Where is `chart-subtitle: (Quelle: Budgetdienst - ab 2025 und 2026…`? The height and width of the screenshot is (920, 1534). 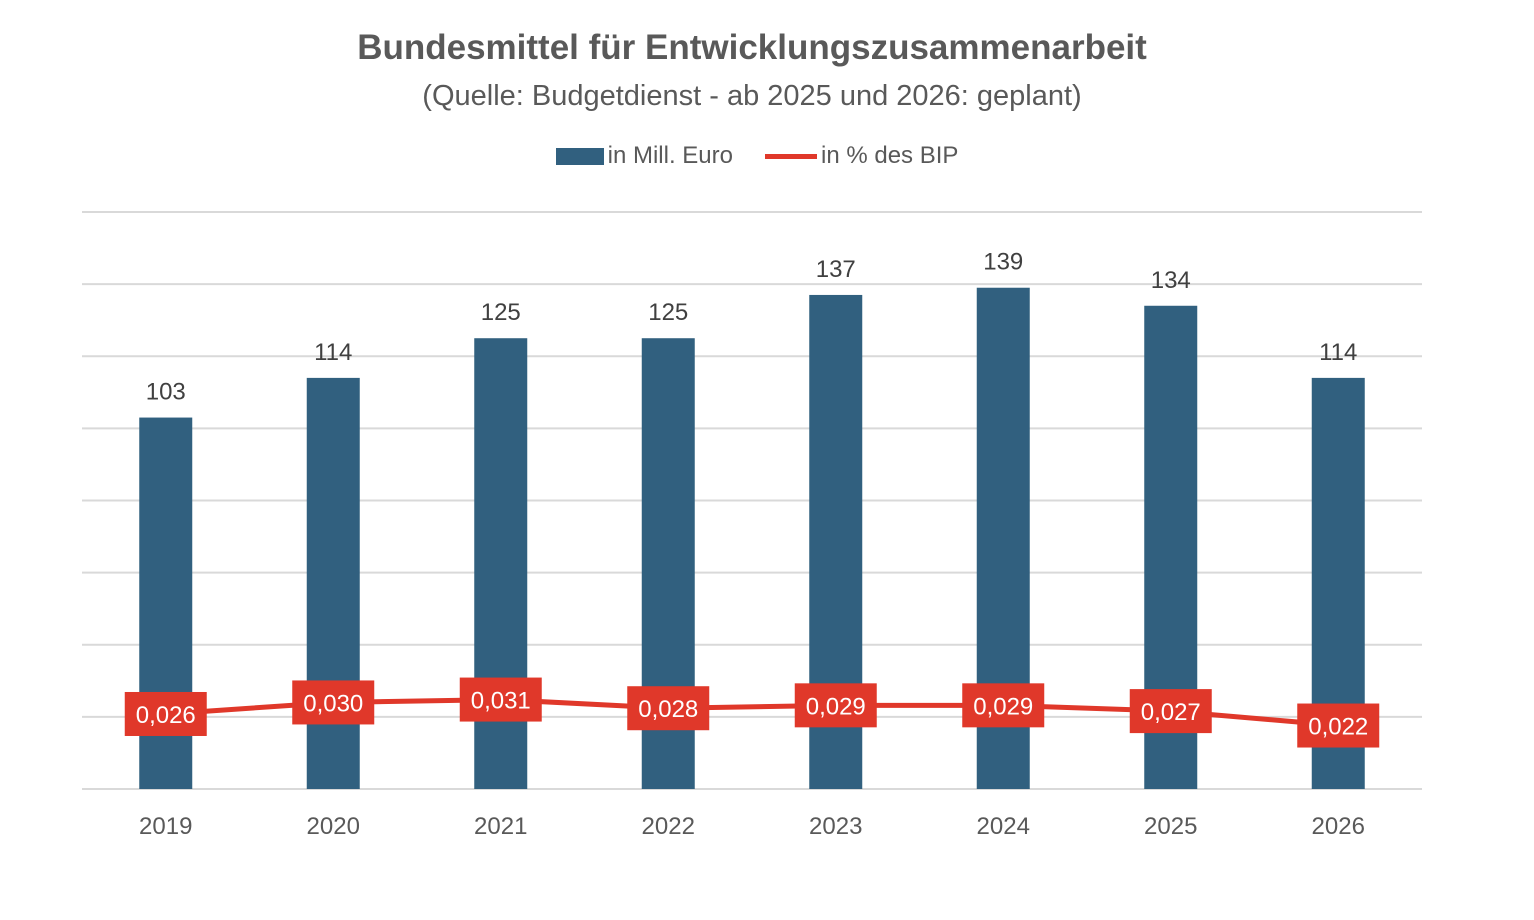
chart-subtitle: (Quelle: Budgetdienst - ab 2025 und 2026… is located at coordinates (752, 96).